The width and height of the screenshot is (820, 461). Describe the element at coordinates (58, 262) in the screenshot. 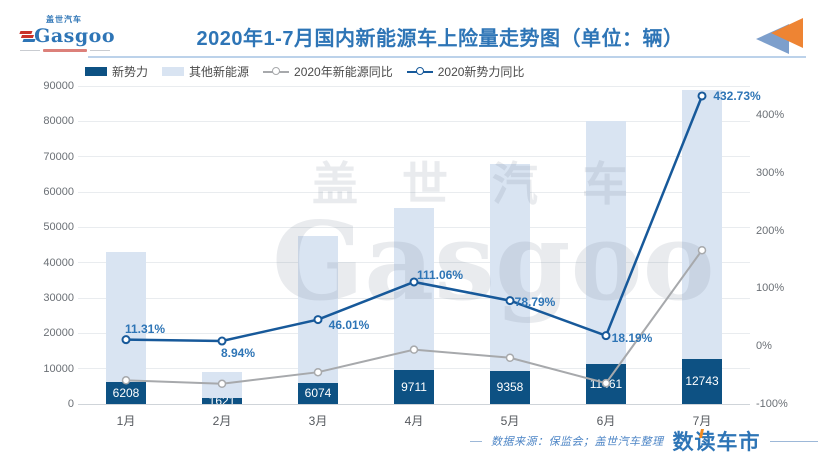

I see `y-axis-label: 40000` at that location.